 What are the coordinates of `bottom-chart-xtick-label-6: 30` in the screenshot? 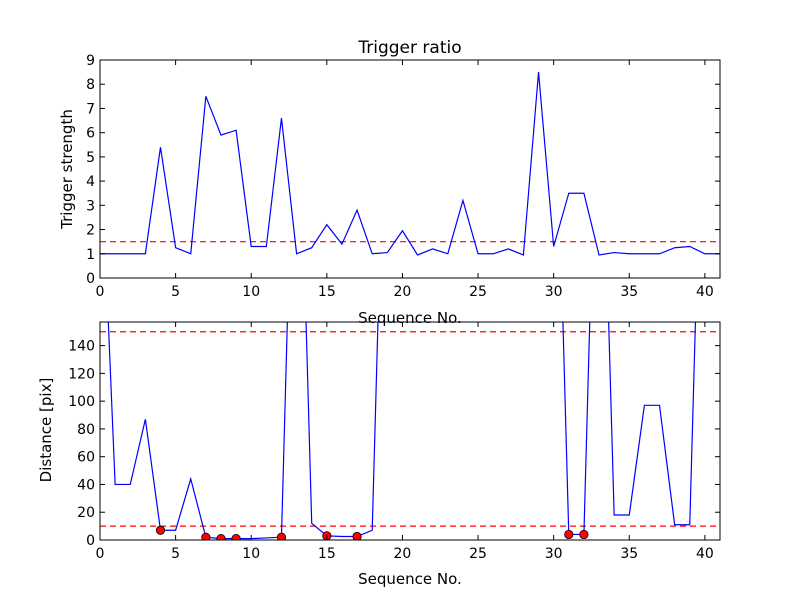 It's located at (554, 554).